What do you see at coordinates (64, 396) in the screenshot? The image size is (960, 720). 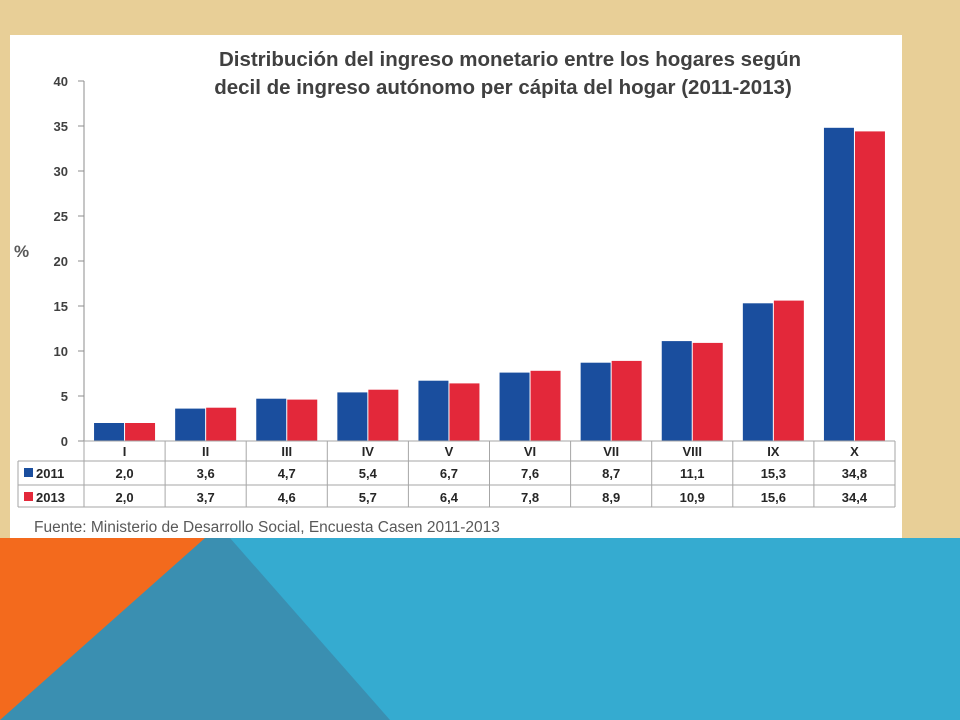 I see `y-tick-label: 5` at bounding box center [64, 396].